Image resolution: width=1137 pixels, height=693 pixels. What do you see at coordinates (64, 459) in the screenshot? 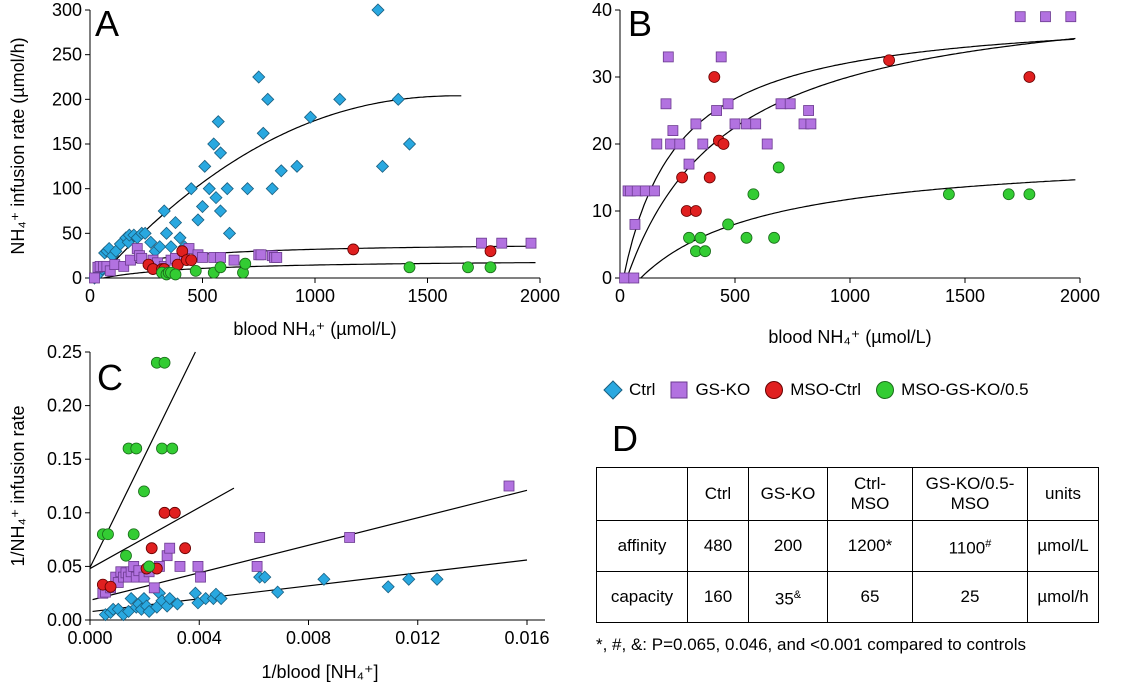
I see `y-tick-label: 0.15` at bounding box center [64, 459].